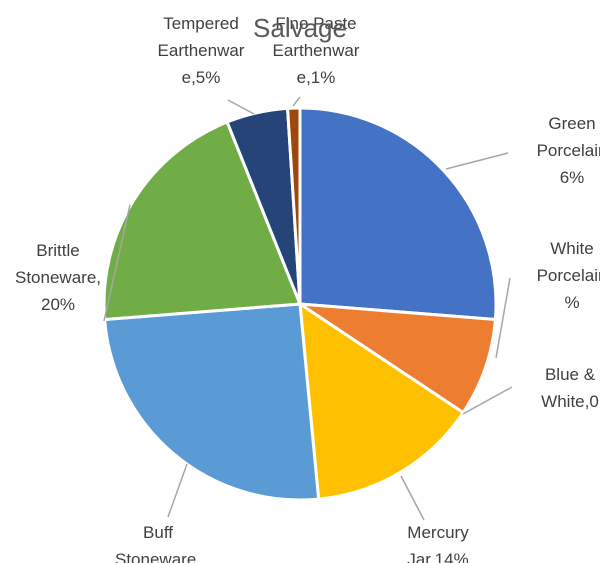  I want to click on data-label-line: 20%, so click(58, 304).